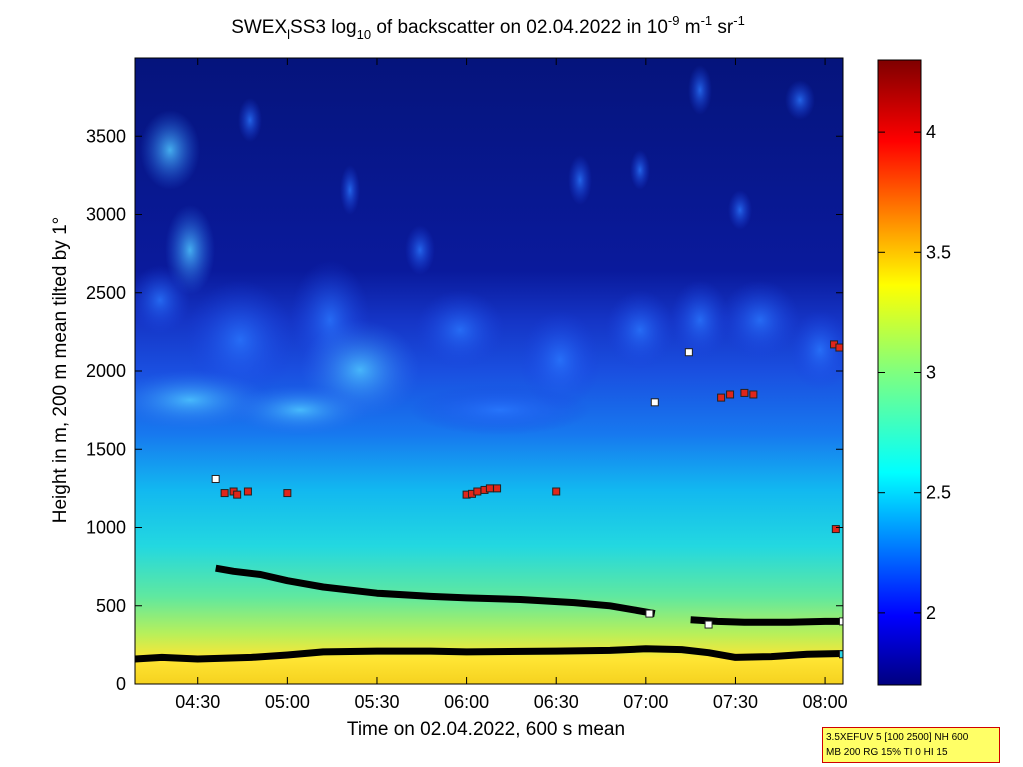 This screenshot has height=767, width=1023. What do you see at coordinates (106, 136) in the screenshot?
I see `y-tick-label: 3500` at bounding box center [106, 136].